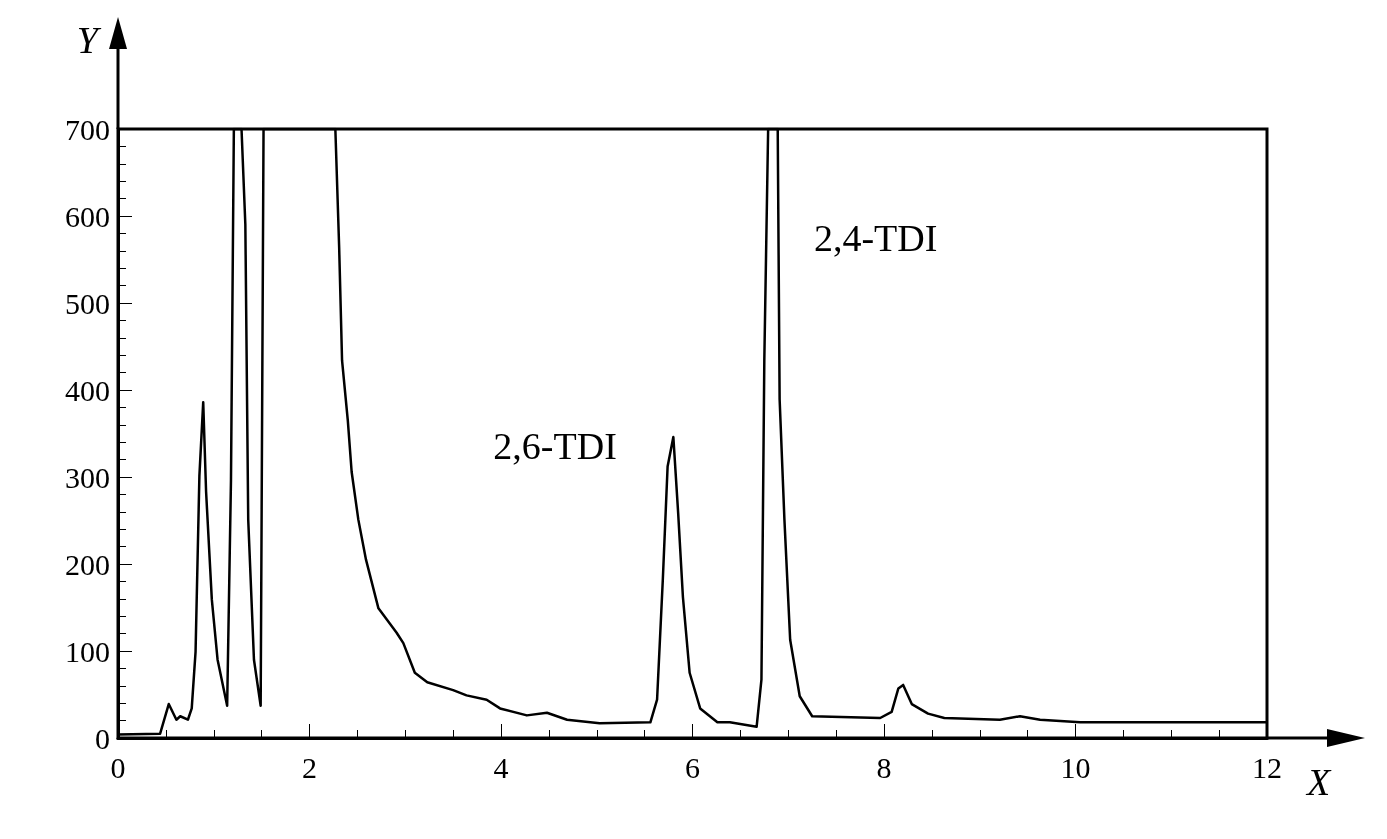  What do you see at coordinates (87, 303) in the screenshot?
I see `y-tick-label: 500` at bounding box center [87, 303].